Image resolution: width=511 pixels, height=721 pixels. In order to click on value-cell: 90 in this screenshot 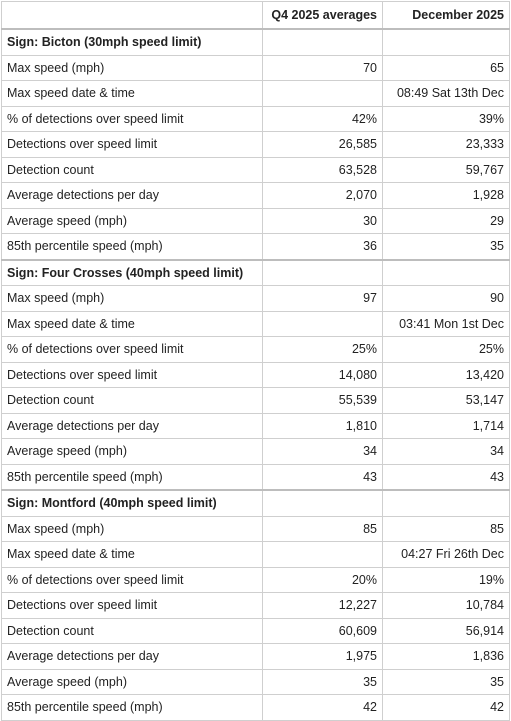, I will do `click(446, 298)`.